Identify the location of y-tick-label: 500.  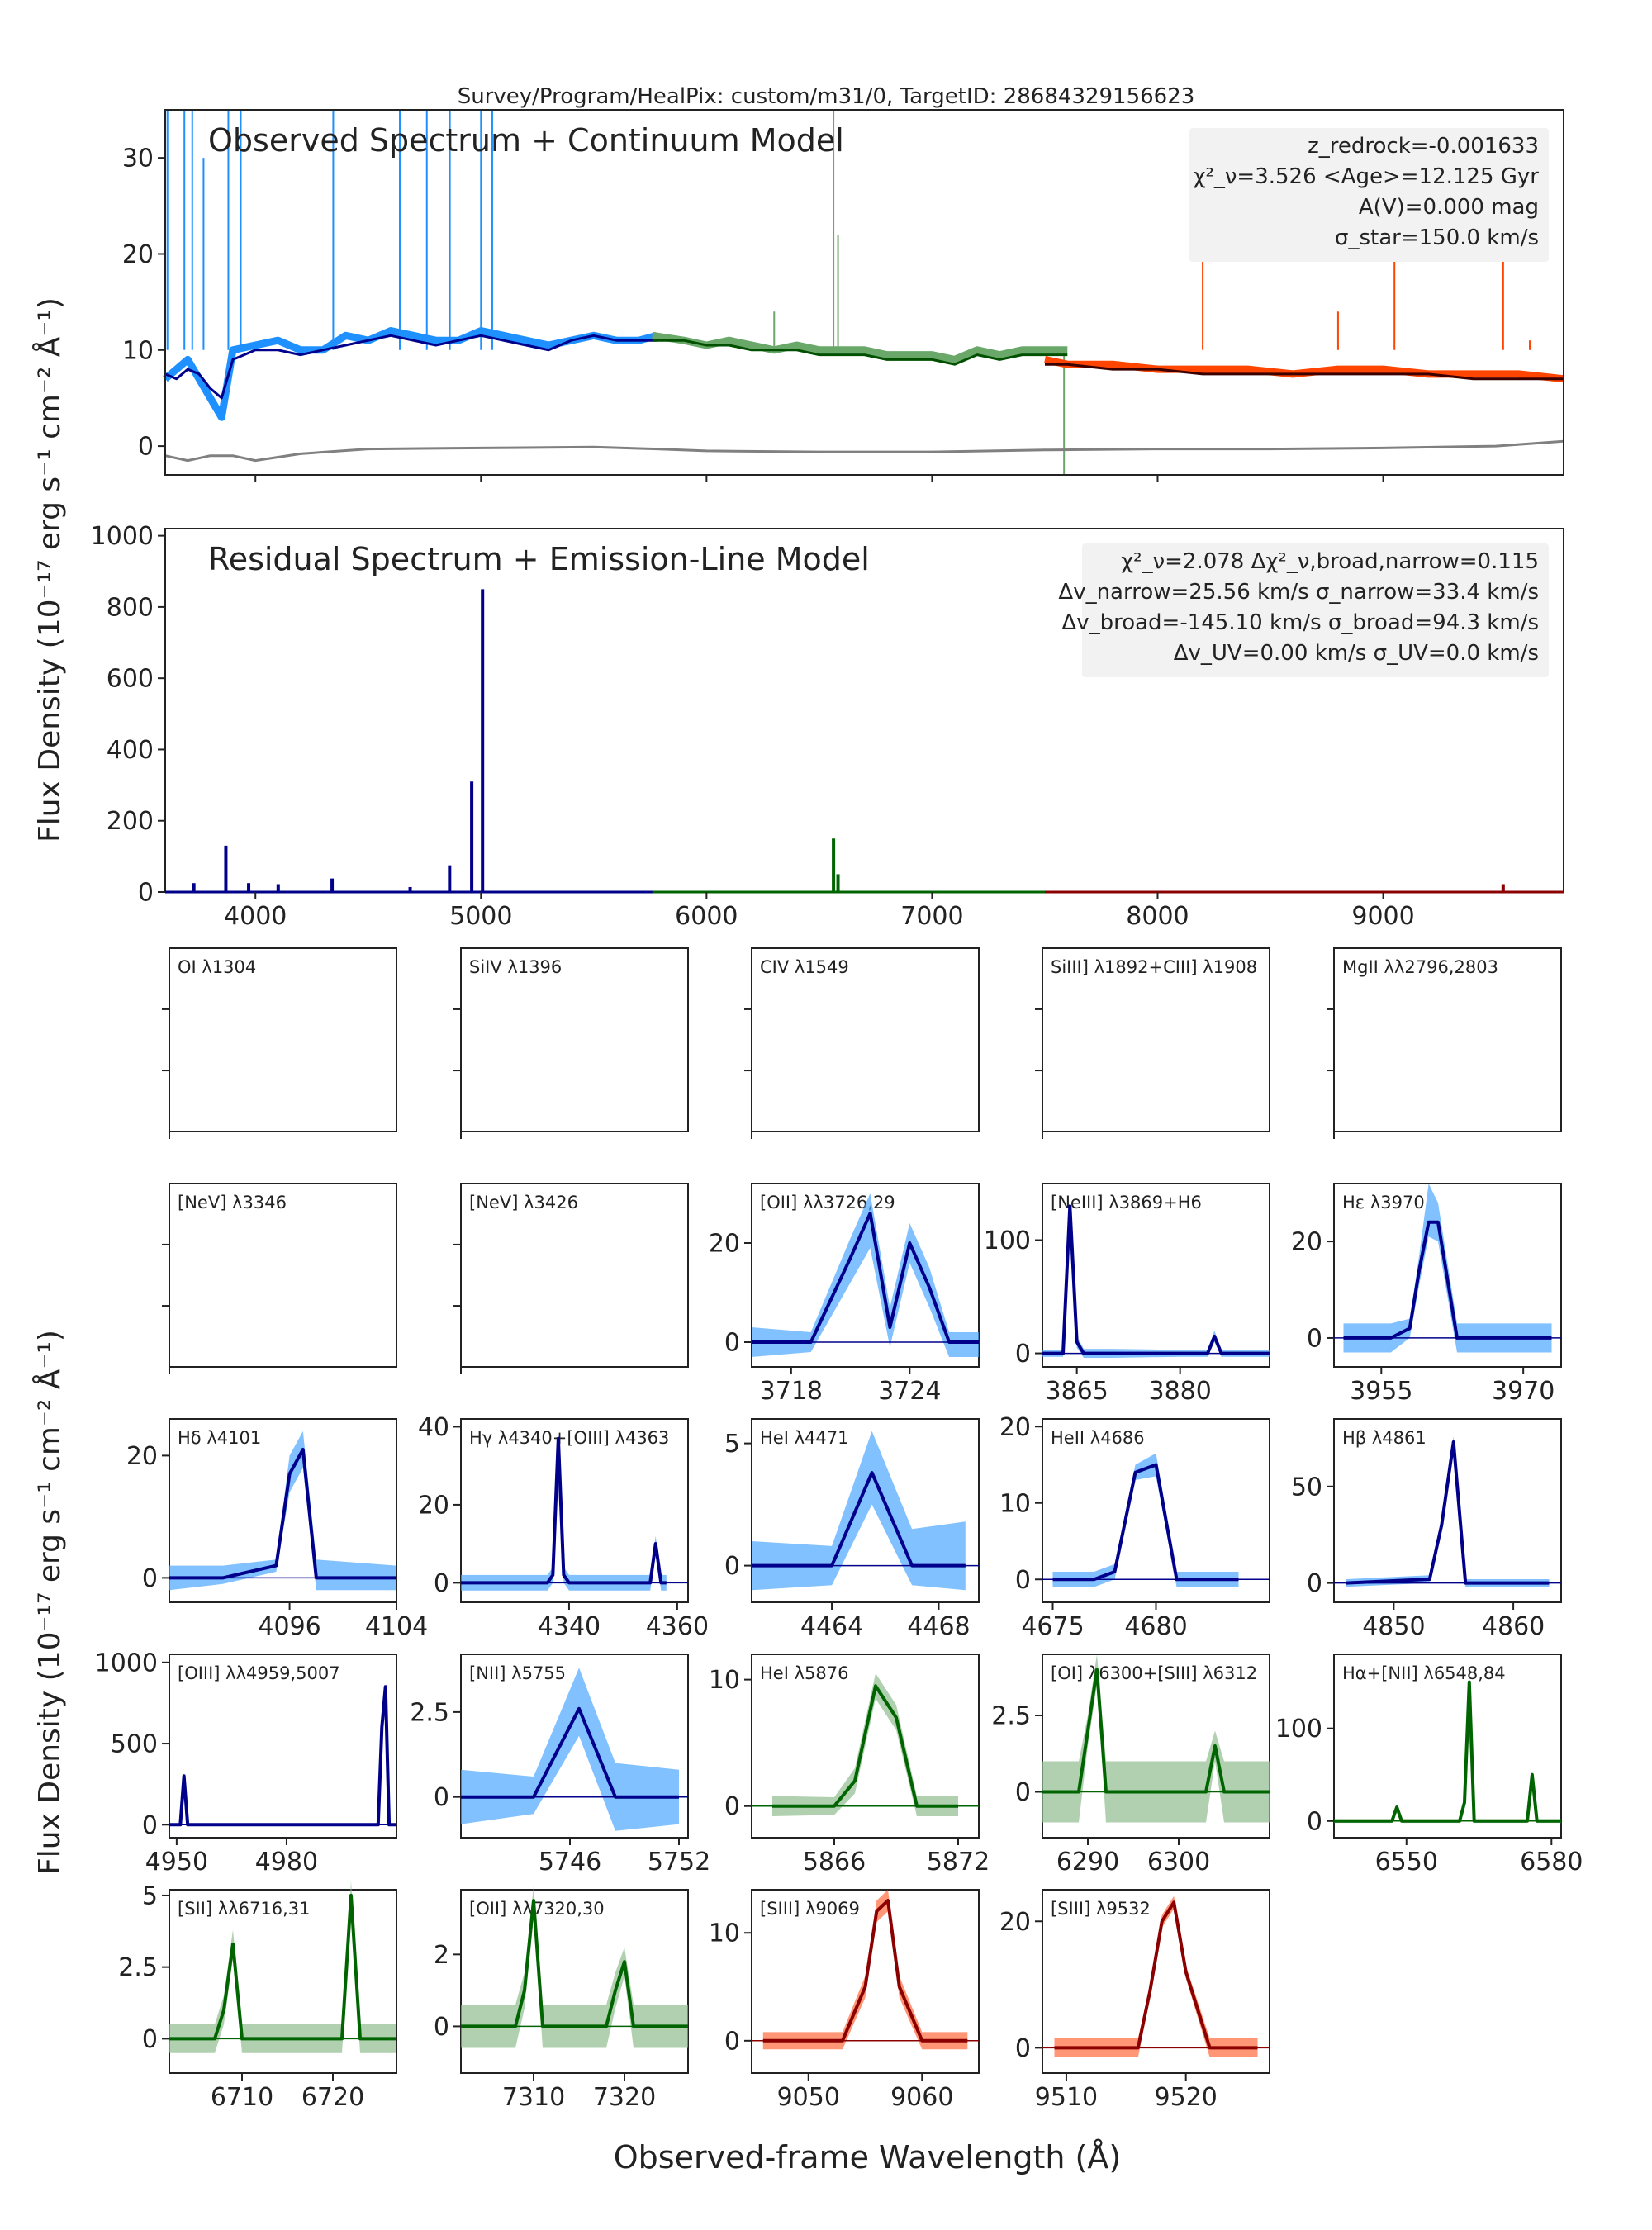
(134, 1745).